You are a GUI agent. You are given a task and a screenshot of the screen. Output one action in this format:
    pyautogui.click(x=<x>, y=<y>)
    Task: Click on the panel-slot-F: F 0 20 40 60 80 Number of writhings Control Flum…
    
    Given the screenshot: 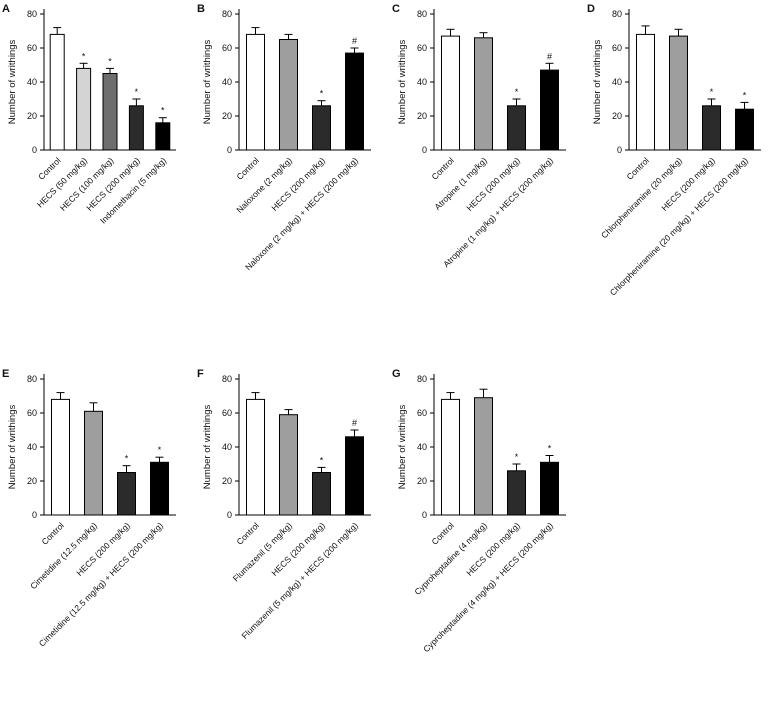 What is the action you would take?
    pyautogui.click(x=292, y=537)
    